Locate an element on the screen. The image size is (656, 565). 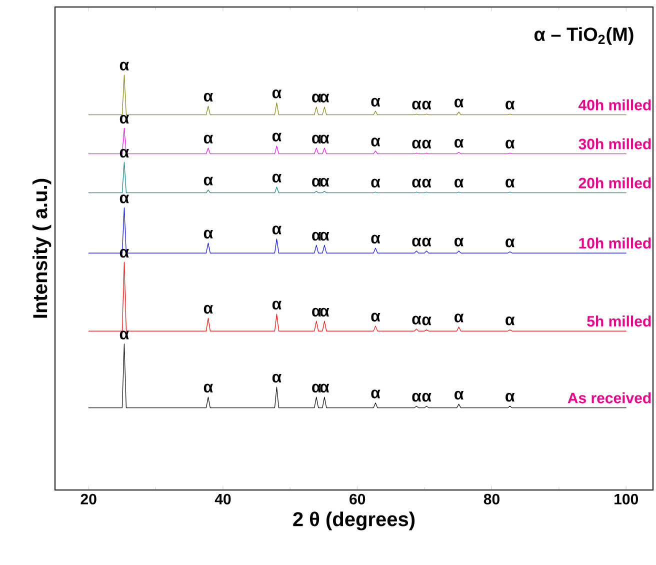
series-label: 30h milled is located at coordinates (614, 144).